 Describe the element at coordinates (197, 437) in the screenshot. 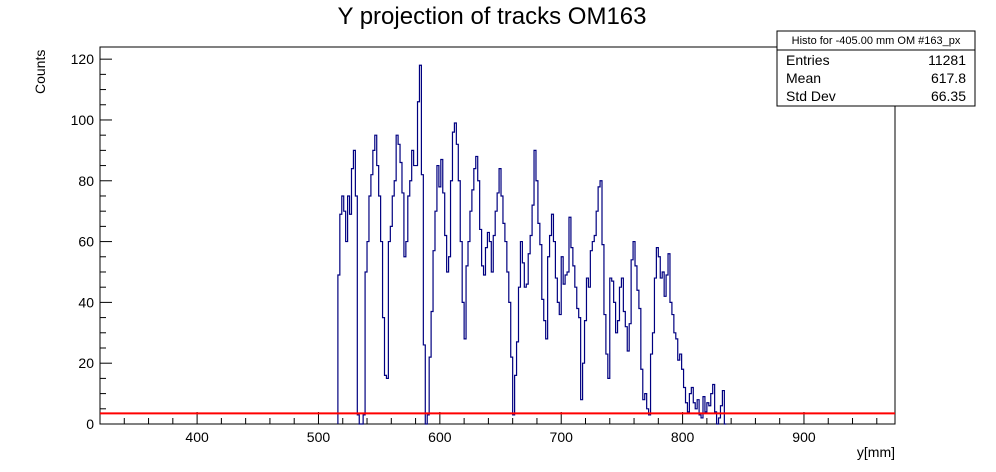

I see `x-tick-label: 400` at that location.